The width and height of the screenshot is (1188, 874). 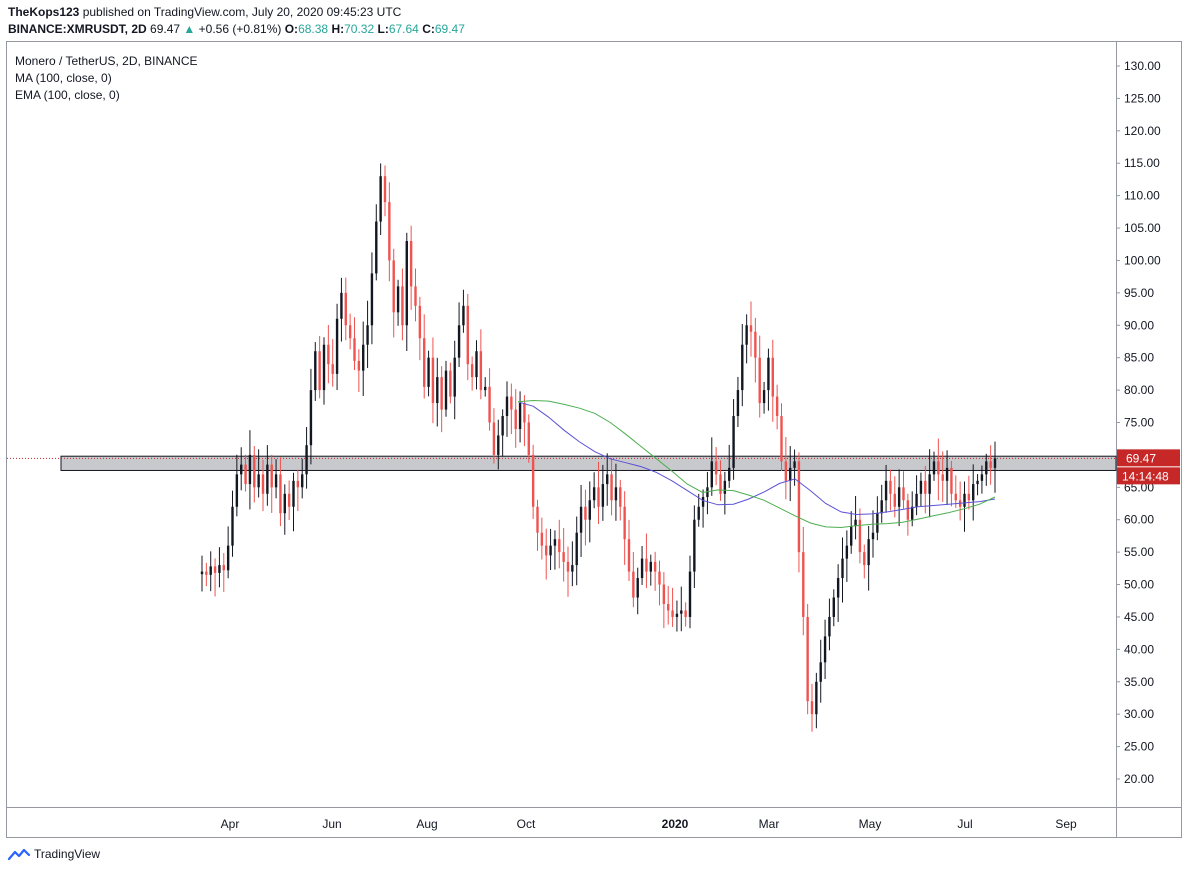 What do you see at coordinates (1116, 439) in the screenshot?
I see `price-axis-border` at bounding box center [1116, 439].